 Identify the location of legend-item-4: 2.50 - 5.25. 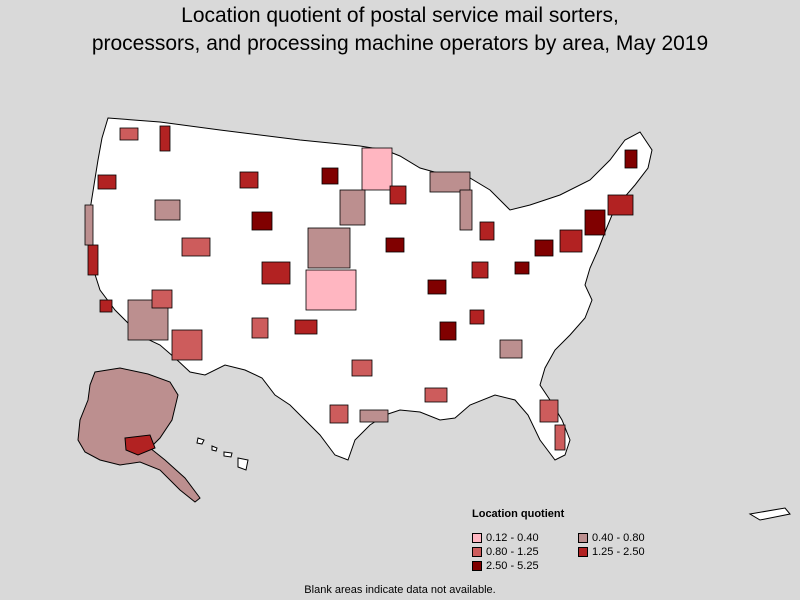
(505, 566).